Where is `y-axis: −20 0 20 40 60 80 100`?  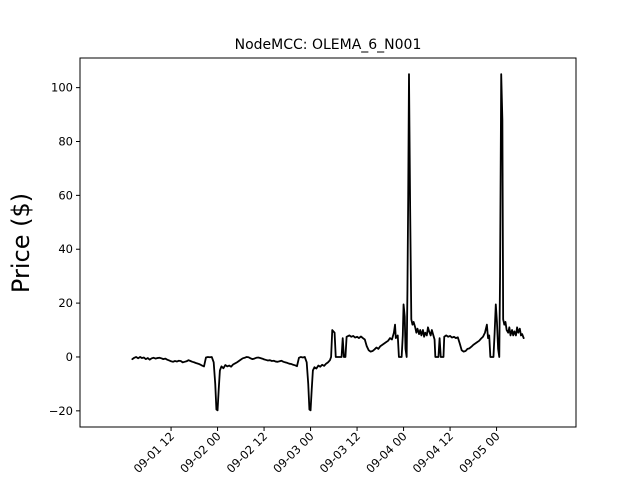
y-axis: −20 0 20 40 60 80 100 is located at coordinates (64, 249).